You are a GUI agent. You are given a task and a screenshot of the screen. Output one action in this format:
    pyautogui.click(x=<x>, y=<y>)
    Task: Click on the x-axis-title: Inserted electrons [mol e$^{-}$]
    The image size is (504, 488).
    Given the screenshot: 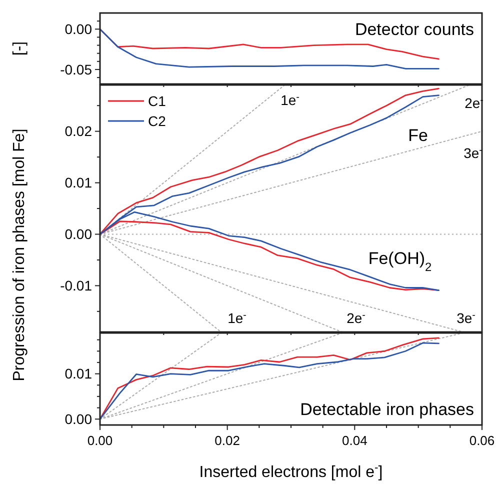 What is the action you would take?
    pyautogui.click(x=291, y=471)
    